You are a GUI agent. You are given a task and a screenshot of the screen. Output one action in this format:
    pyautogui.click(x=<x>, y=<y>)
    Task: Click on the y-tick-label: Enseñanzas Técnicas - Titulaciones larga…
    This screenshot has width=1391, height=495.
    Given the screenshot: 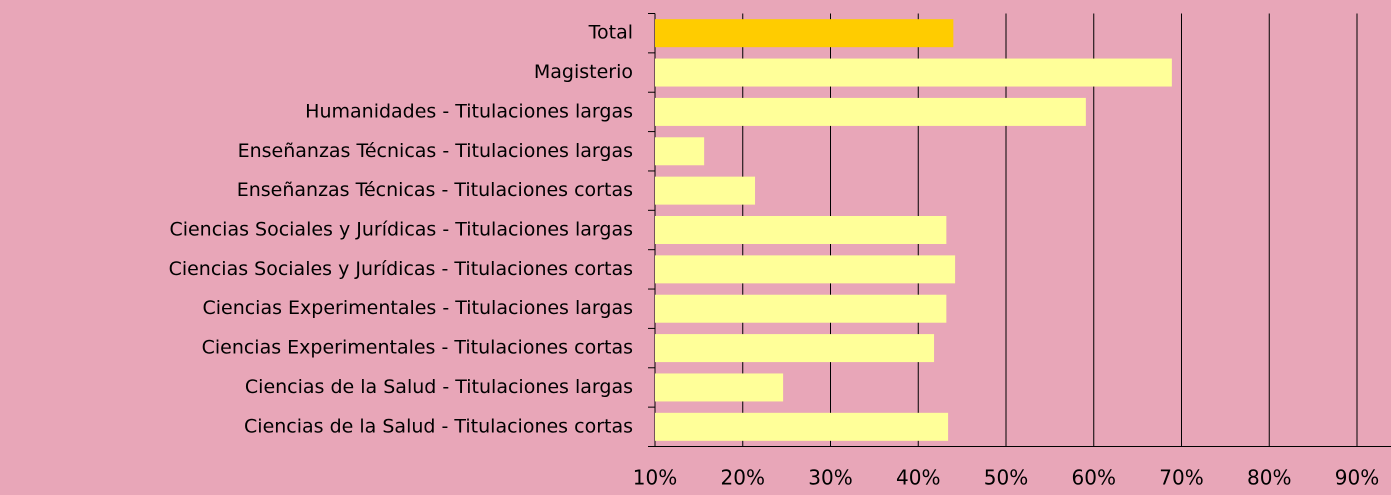 What is the action you would take?
    pyautogui.click(x=435, y=151)
    